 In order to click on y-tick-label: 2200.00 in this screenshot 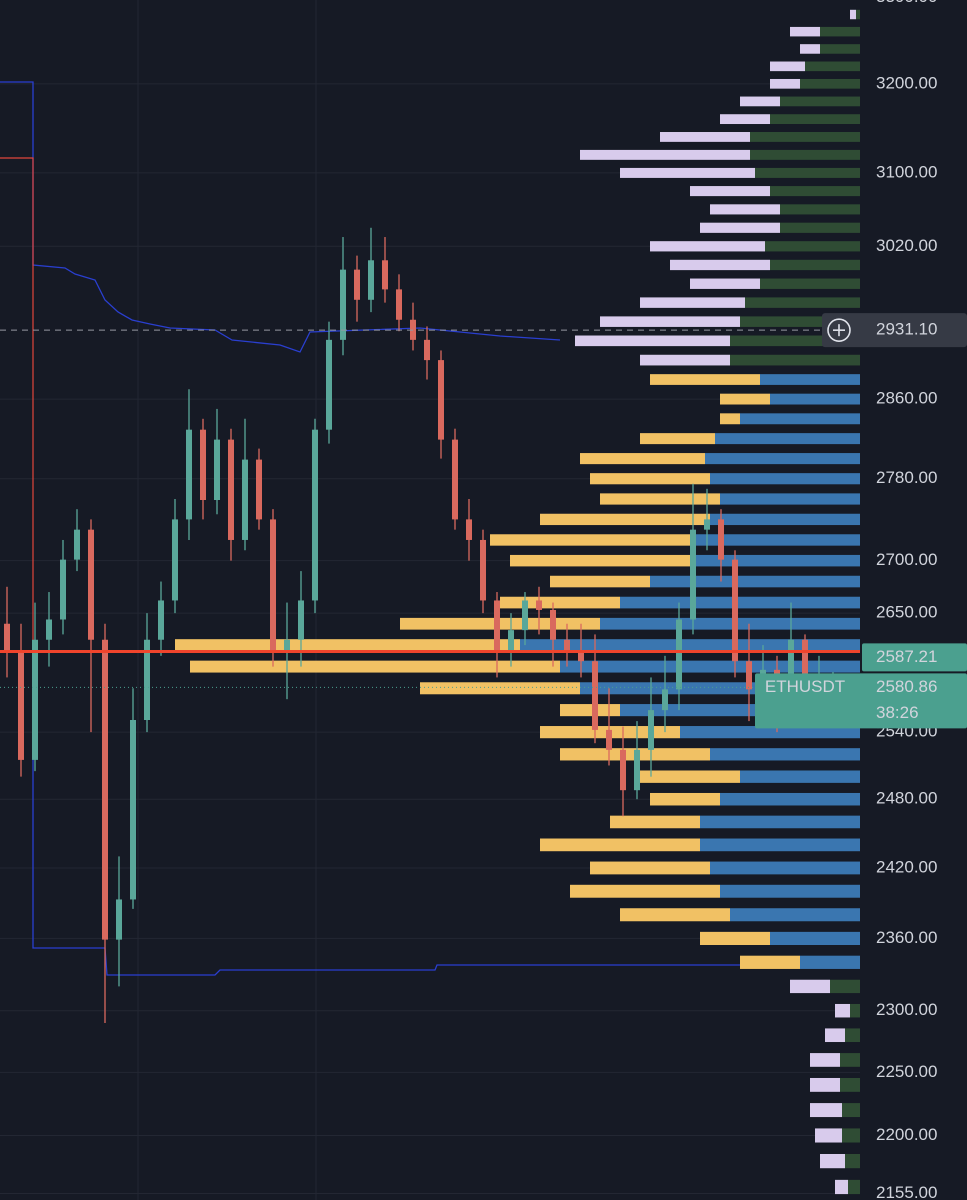, I will do `click(906, 1134)`.